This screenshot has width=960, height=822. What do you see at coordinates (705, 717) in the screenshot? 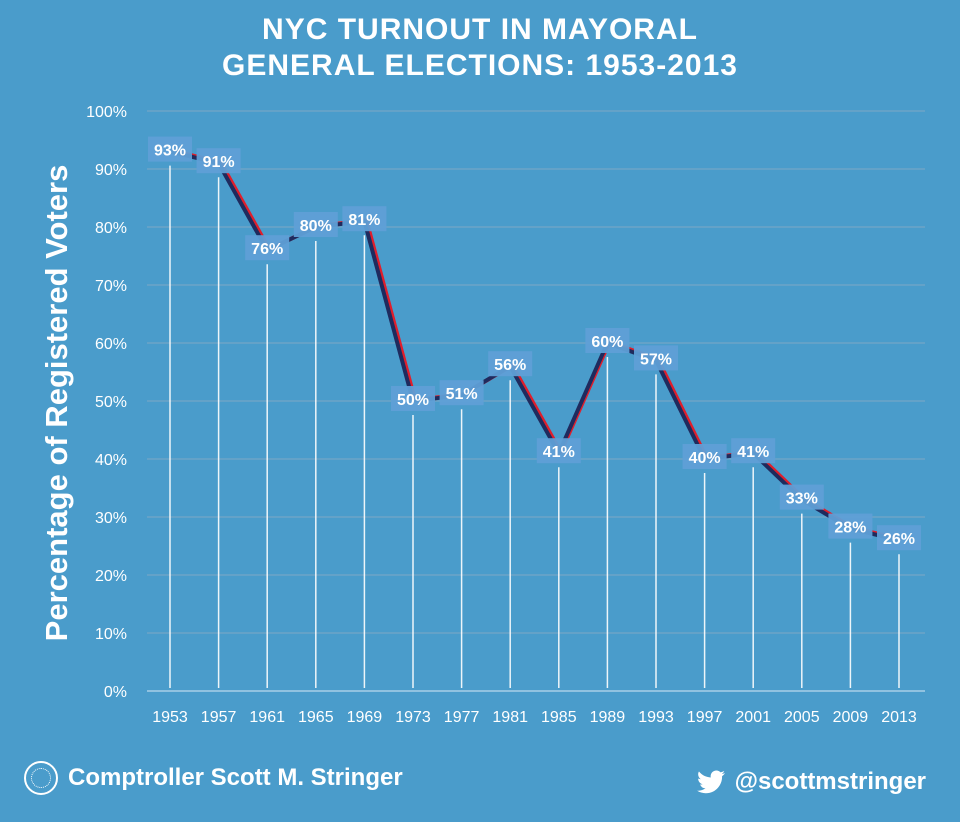
I see `x-tick-label: 1997` at bounding box center [705, 717].